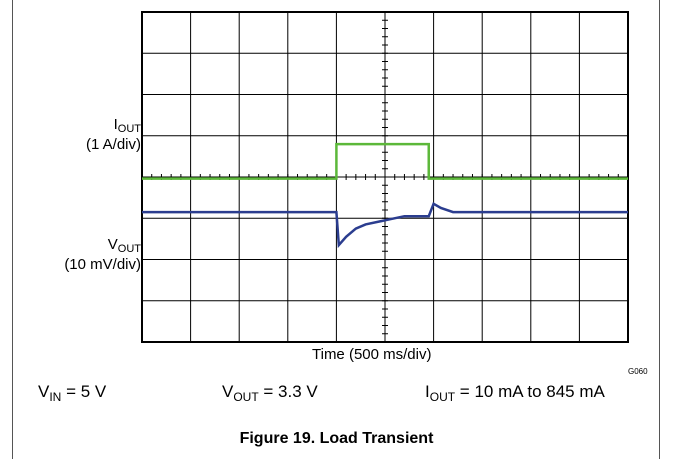 The height and width of the screenshot is (459, 673). I want to click on x-axis-label: Time (500 ms/div), so click(372, 354).